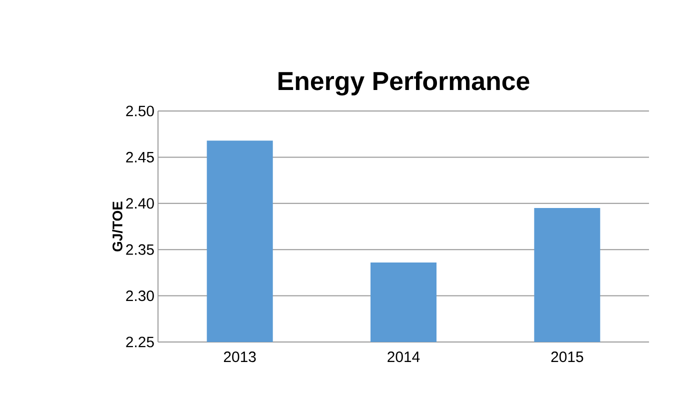  Describe the element at coordinates (117, 227) in the screenshot. I see `y-axis-title: GJ/TOE` at that location.